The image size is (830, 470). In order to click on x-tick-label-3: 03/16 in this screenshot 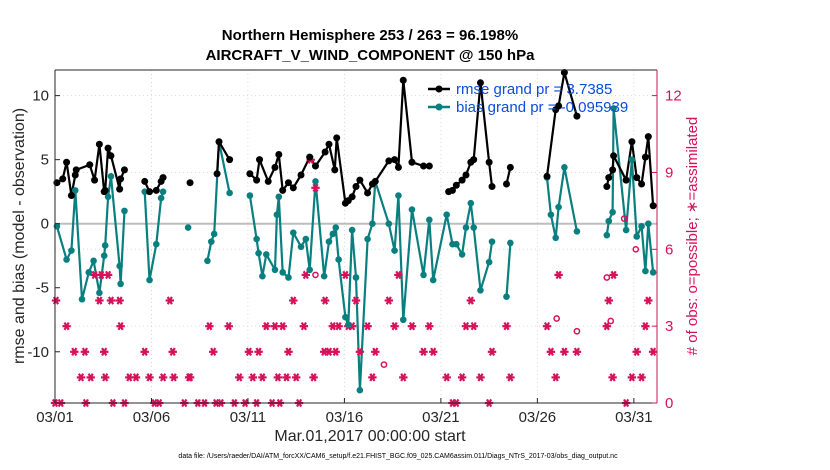, I will do `click(345, 417)`.